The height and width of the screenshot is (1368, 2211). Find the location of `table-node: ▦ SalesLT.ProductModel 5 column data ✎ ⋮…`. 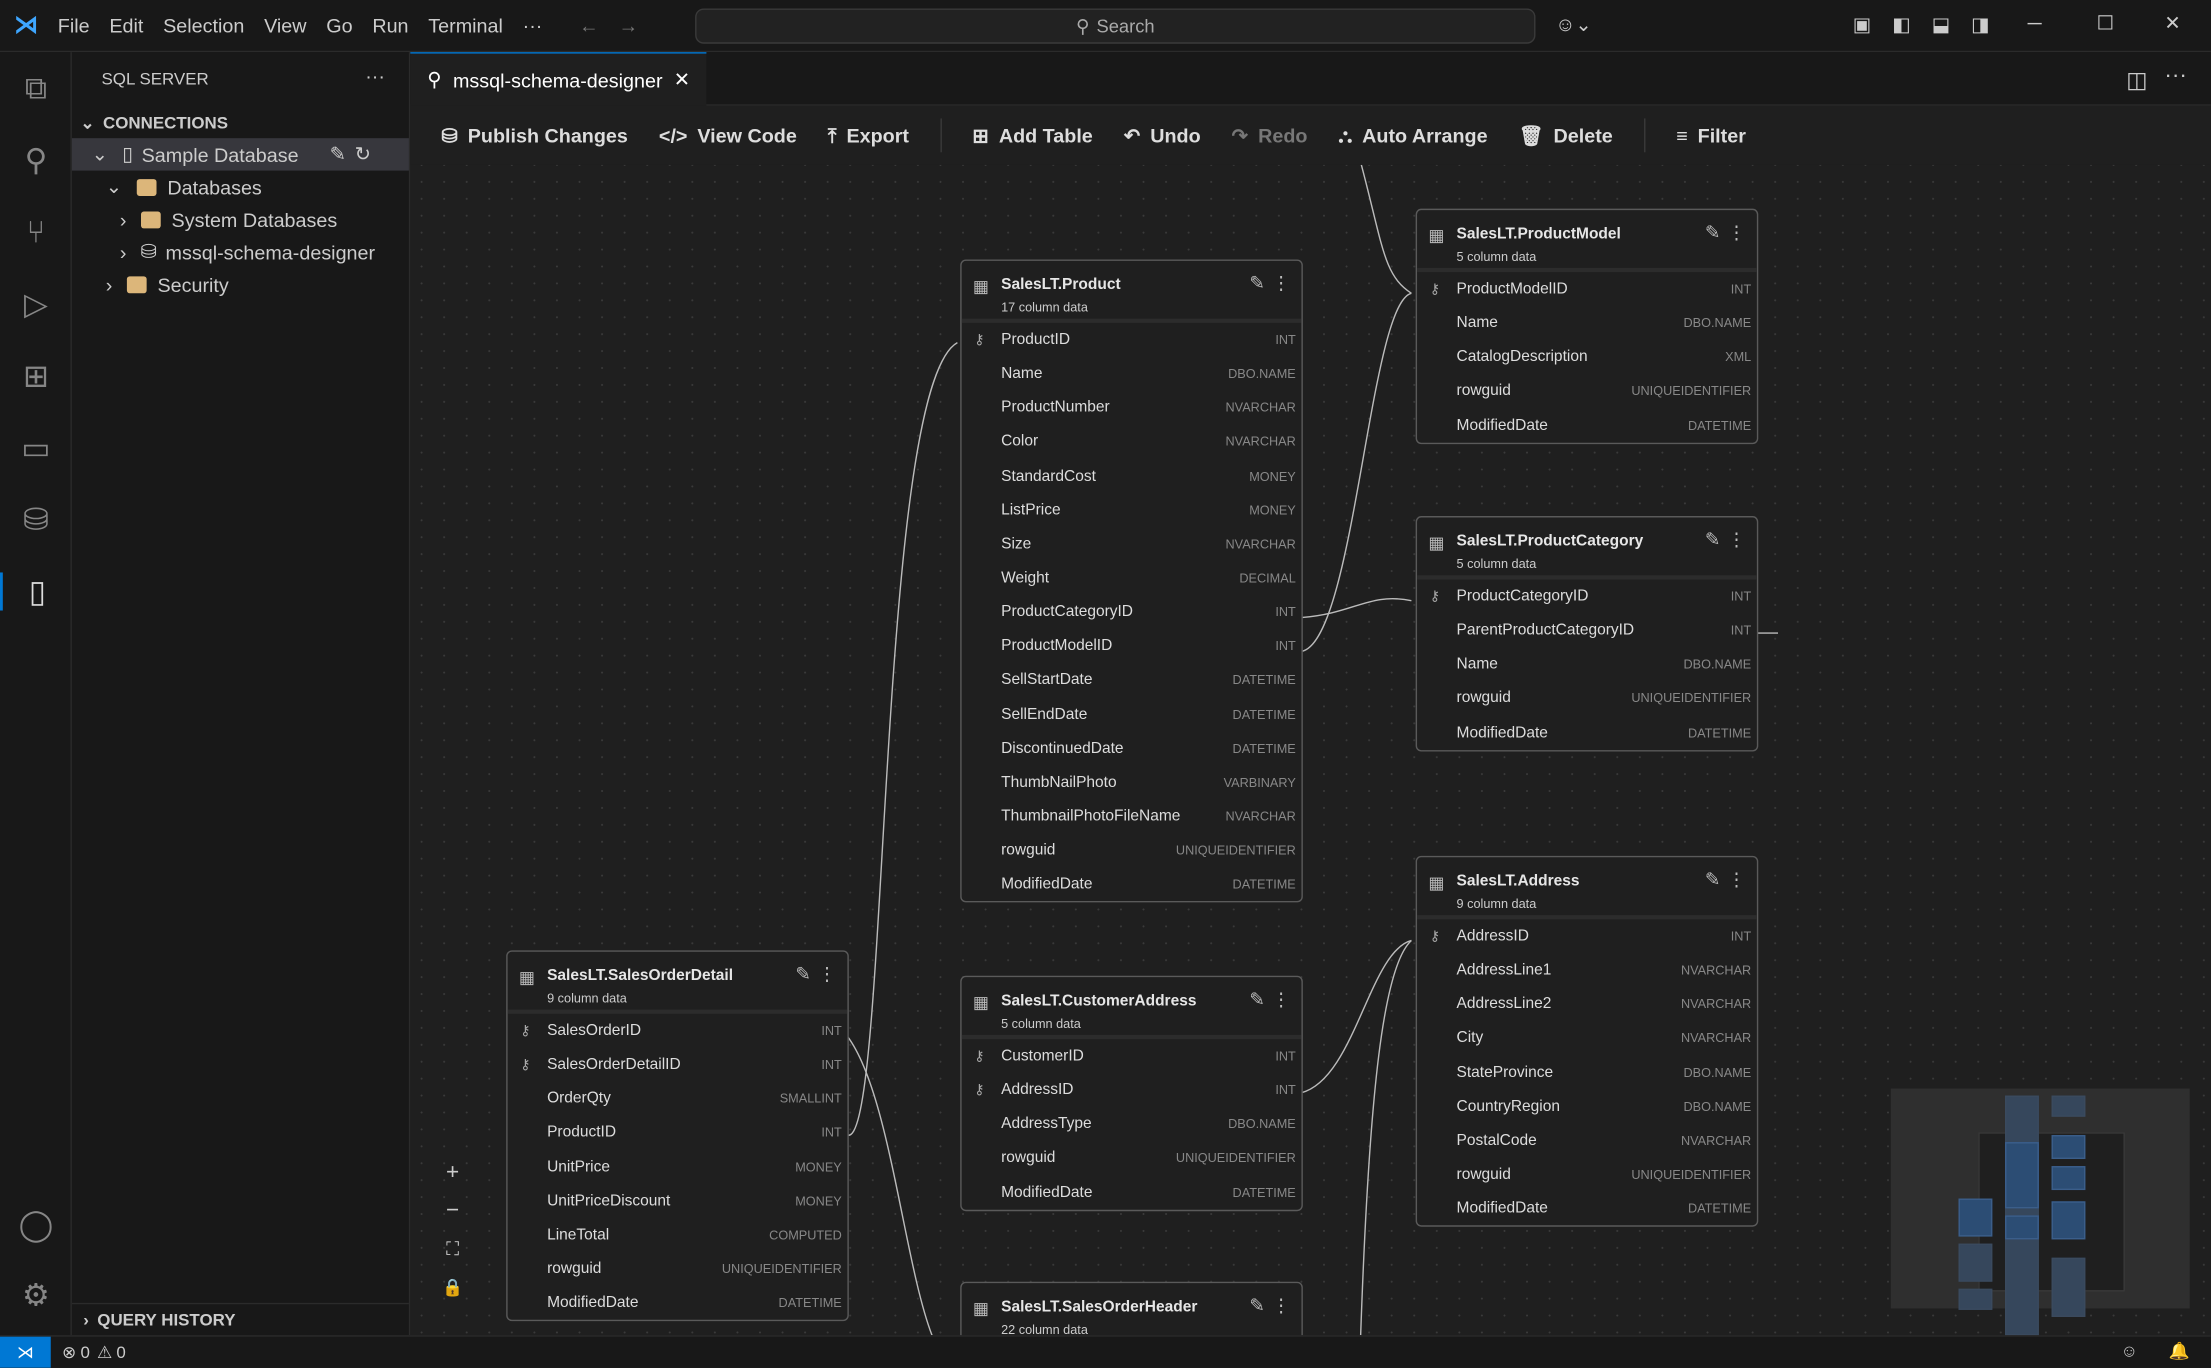

table-node: ▦ SalesLT.ProductModel 5 column data ✎ ⋮… is located at coordinates (1587, 326).